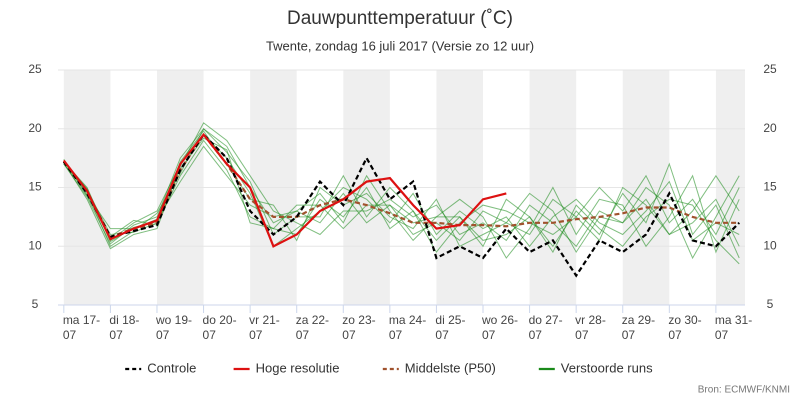  What do you see at coordinates (35, 304) in the screenshot?
I see `y-tick-label: 5` at bounding box center [35, 304].